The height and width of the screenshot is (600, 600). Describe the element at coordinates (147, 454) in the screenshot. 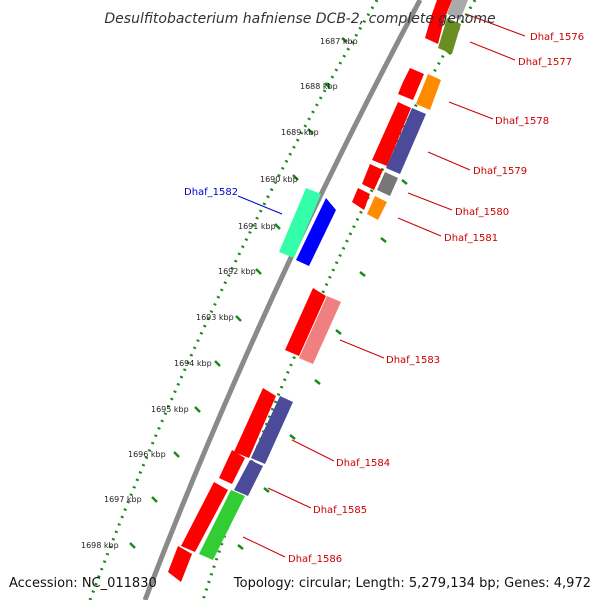

I see `kbp-label: 1696 kbp` at that location.